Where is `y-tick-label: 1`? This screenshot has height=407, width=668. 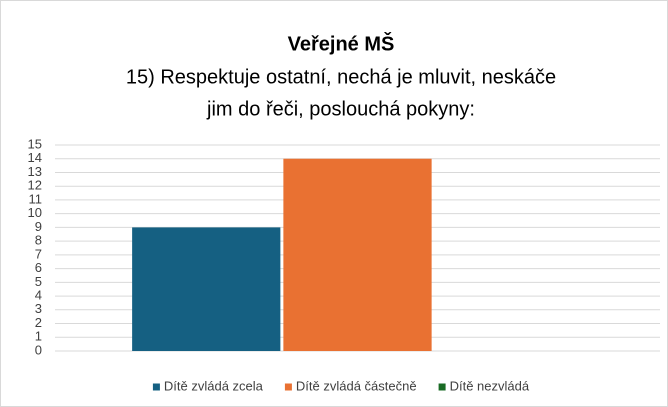
y-tick-label: 1 is located at coordinates (38, 336).